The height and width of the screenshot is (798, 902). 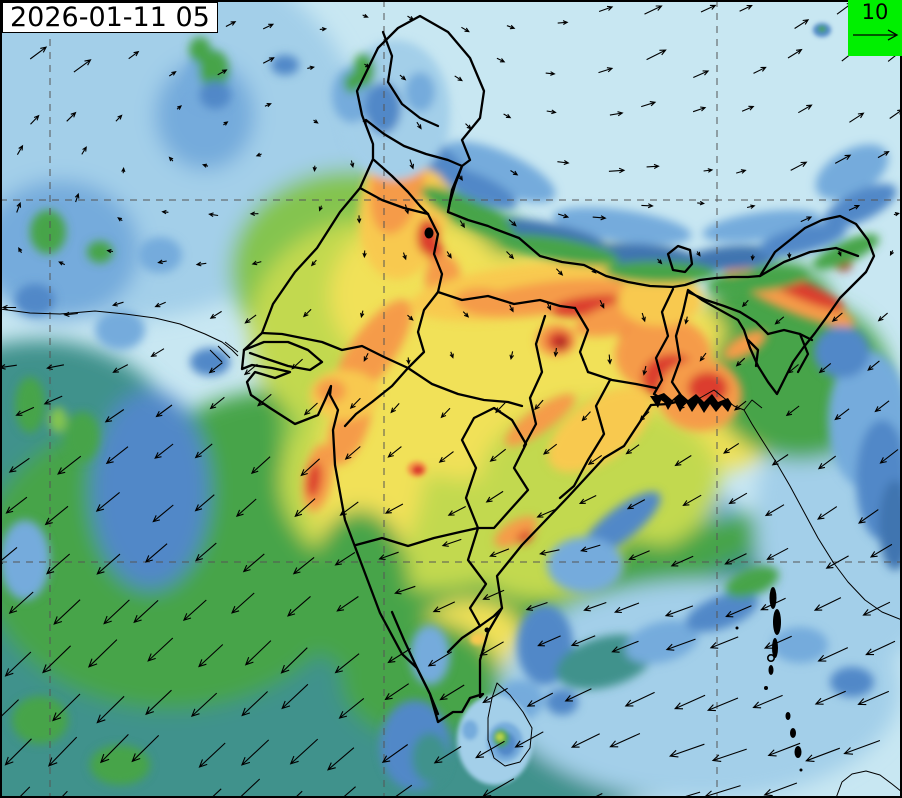 What do you see at coordinates (875, 28) in the screenshot?
I see `quiver-key: 10` at bounding box center [875, 28].